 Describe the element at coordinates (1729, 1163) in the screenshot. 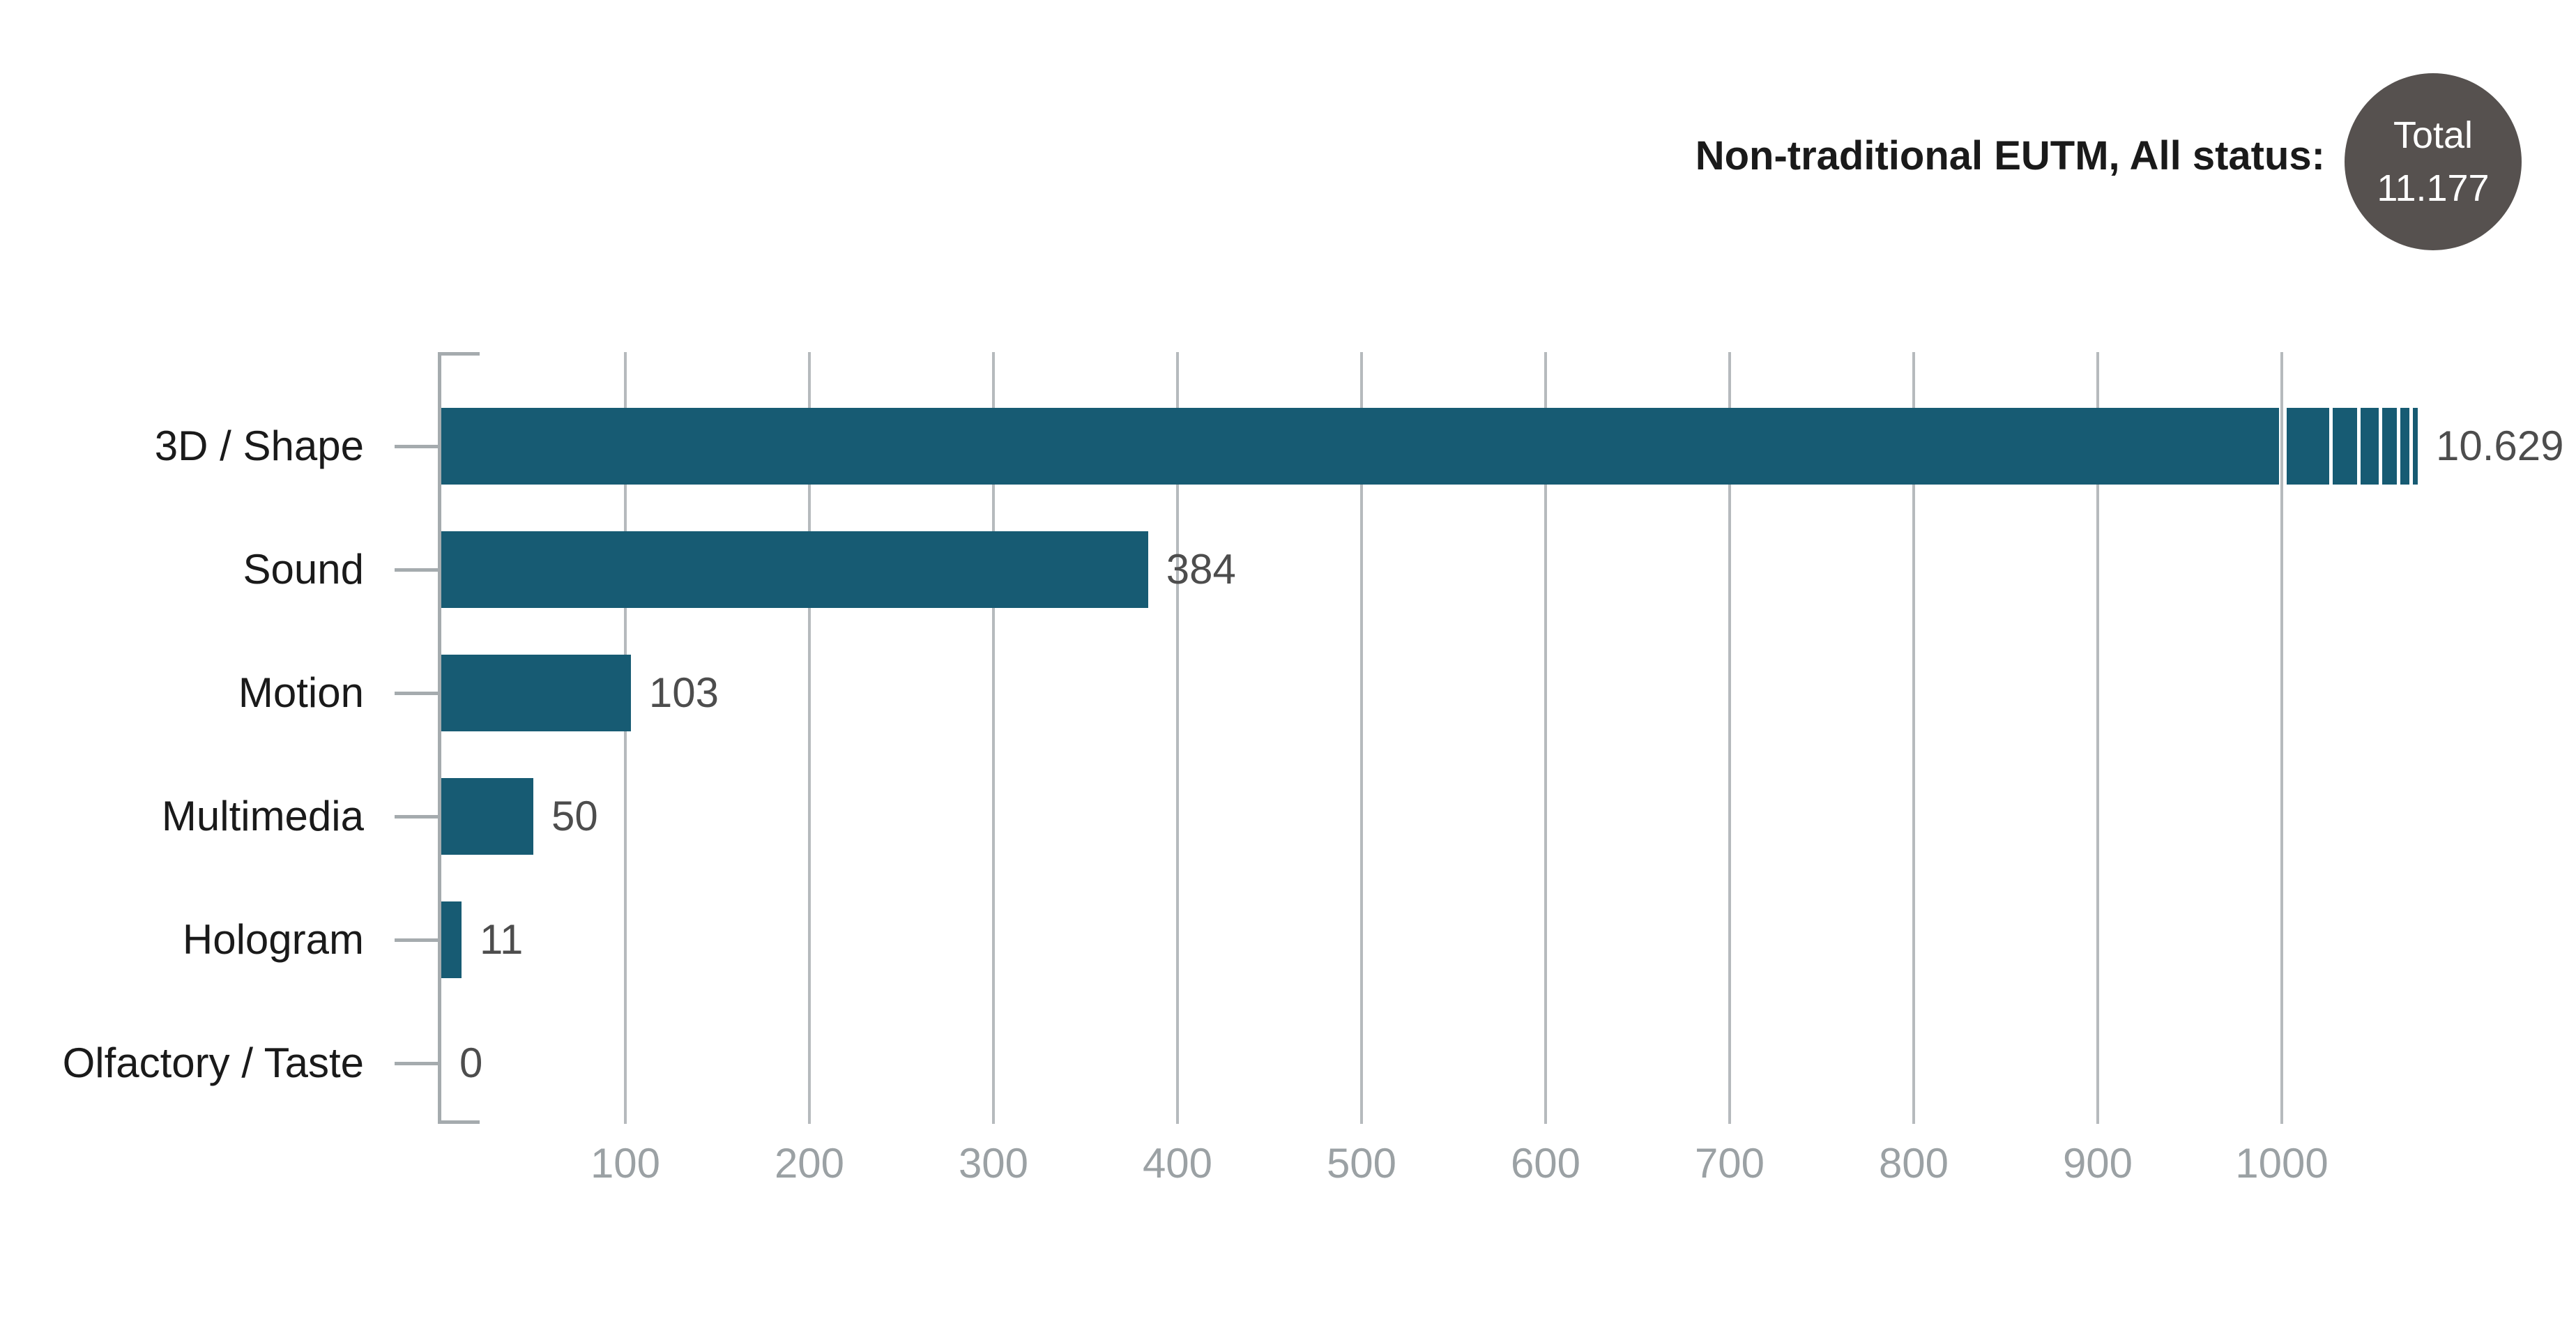

I see `x-tick-label: 700` at that location.